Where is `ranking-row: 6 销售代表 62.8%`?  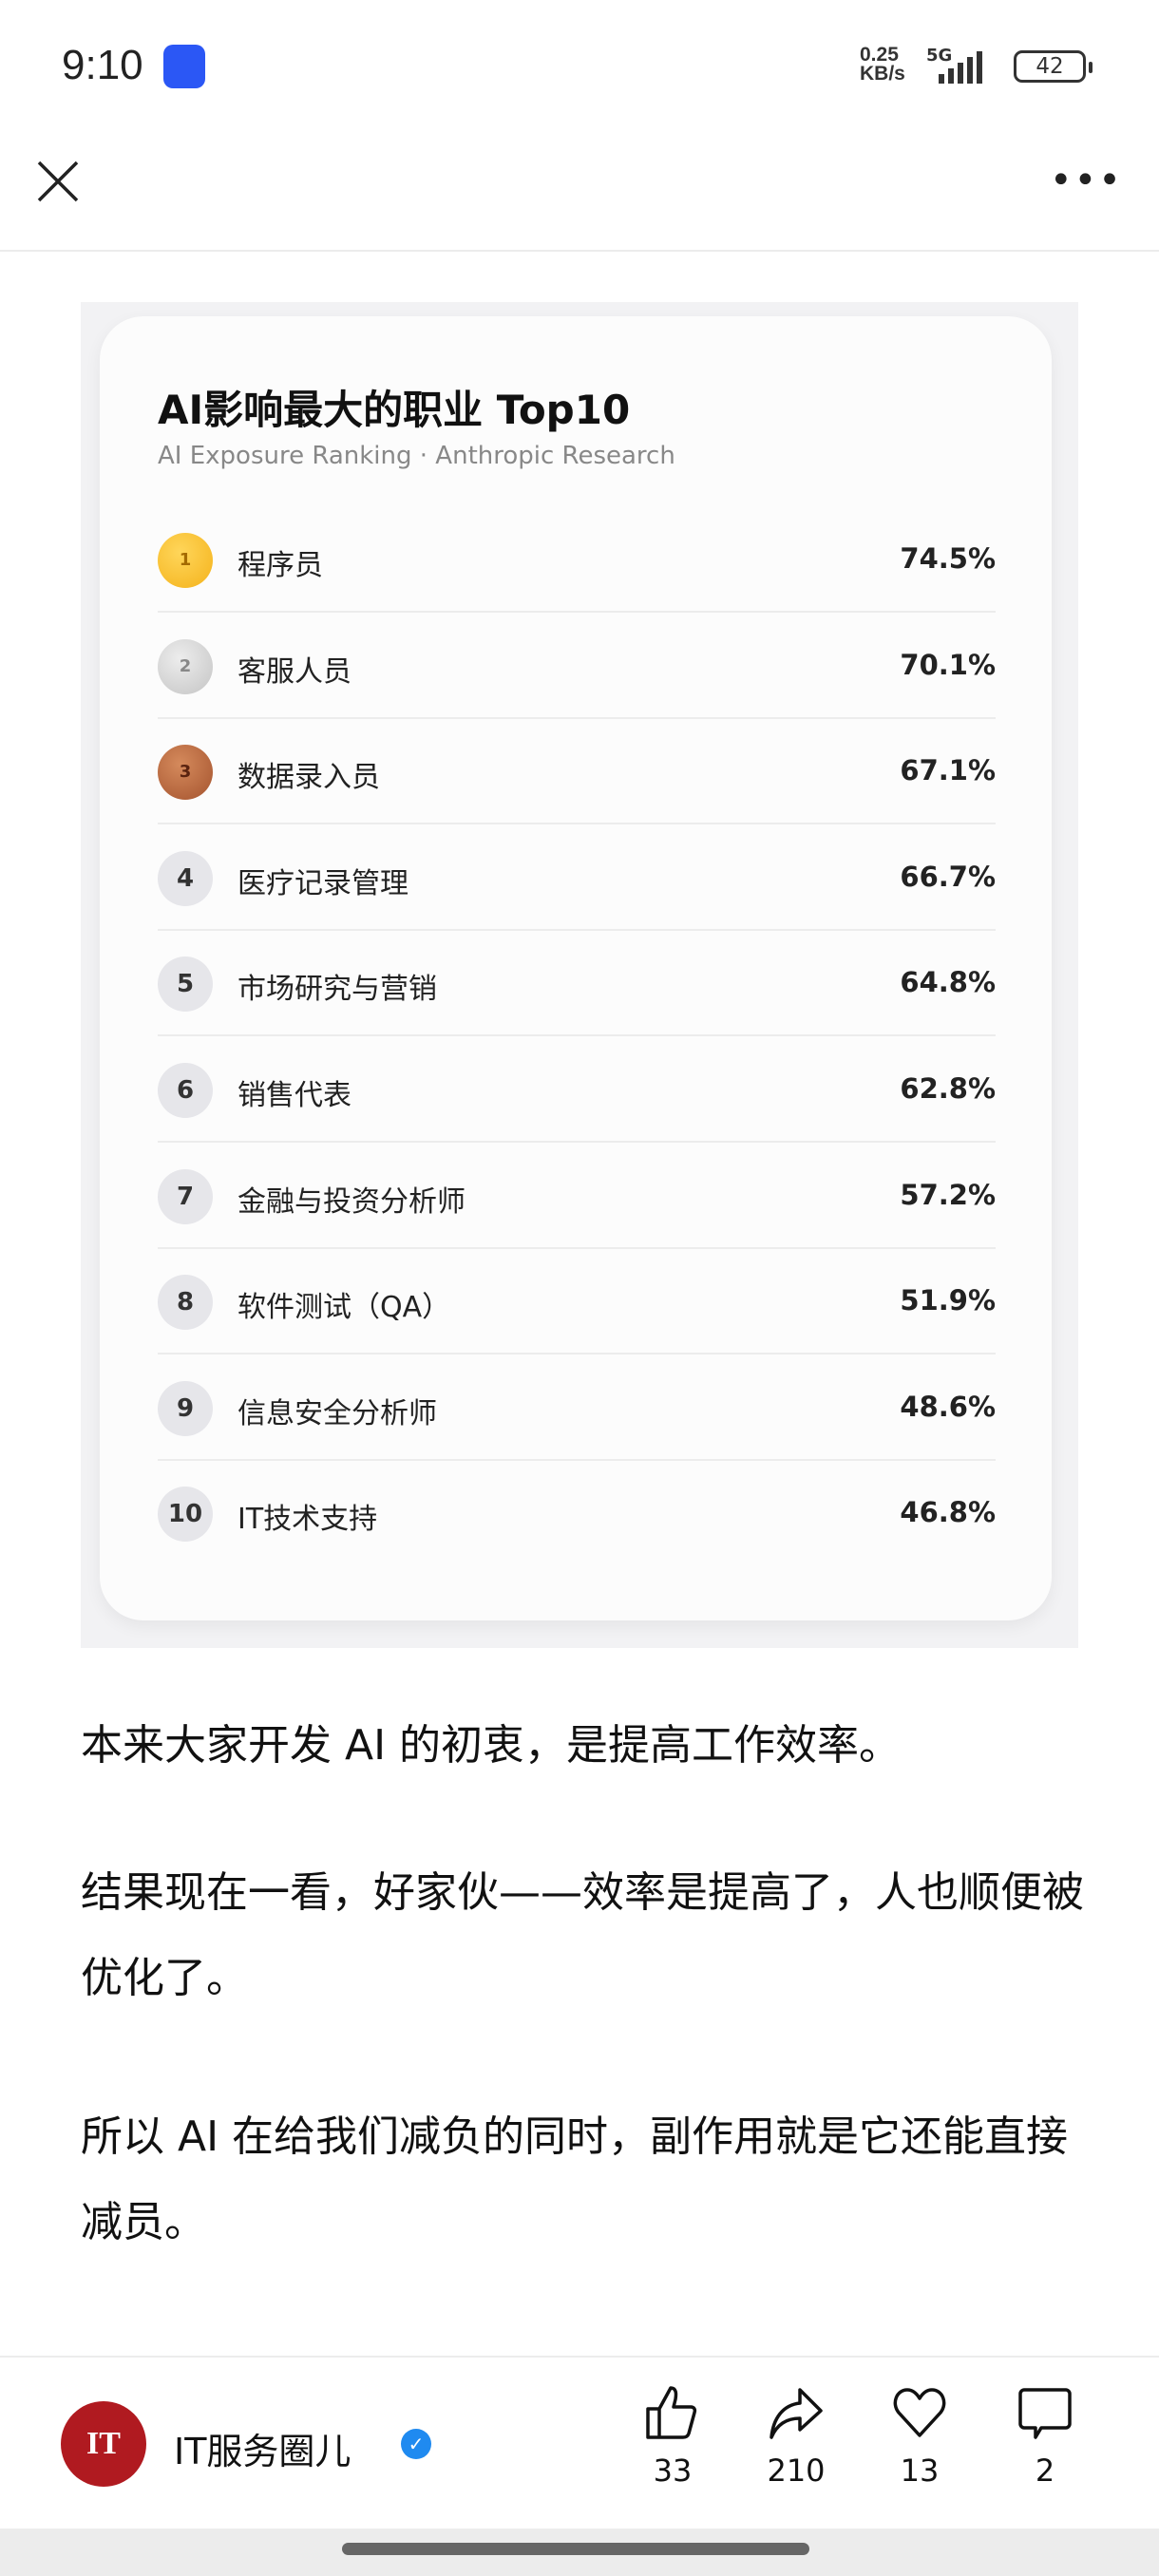 ranking-row: 6 销售代表 62.8% is located at coordinates (577, 1090).